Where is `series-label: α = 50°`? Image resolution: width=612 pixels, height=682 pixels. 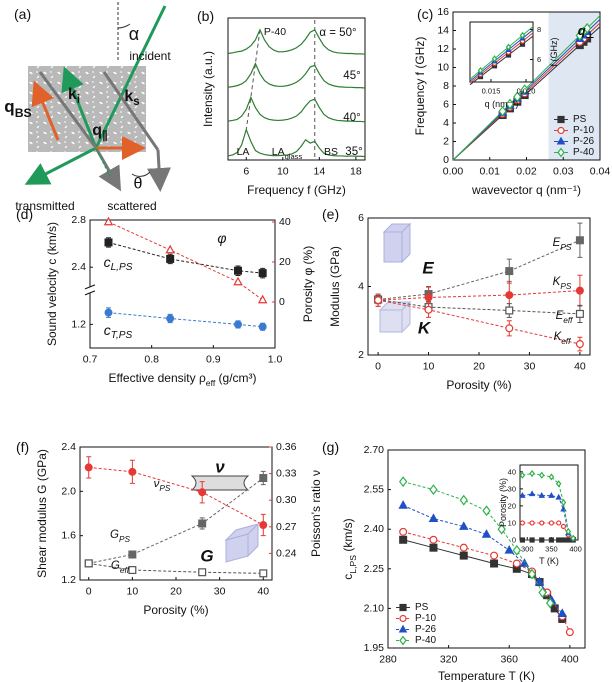
series-label: α = 50° is located at coordinates (337, 33).